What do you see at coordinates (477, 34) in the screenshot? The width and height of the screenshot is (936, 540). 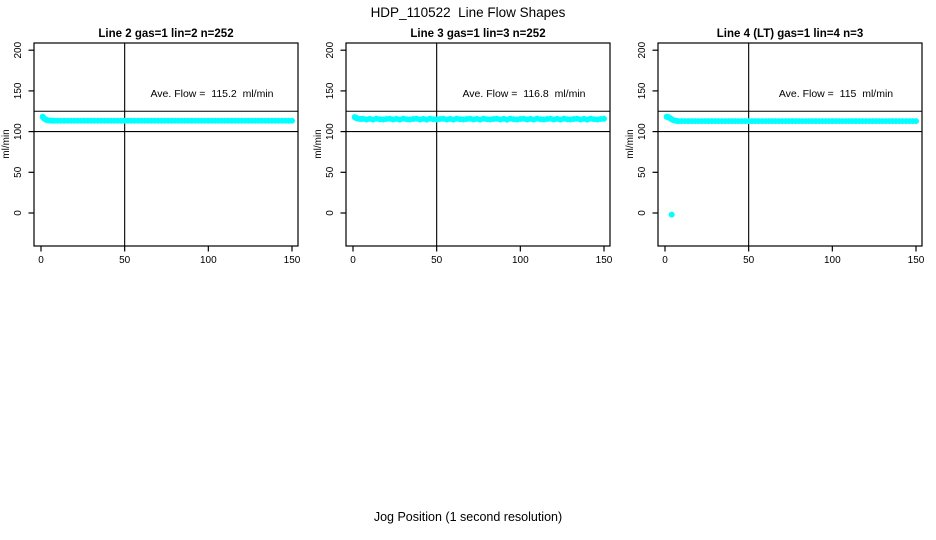 I see `subplot-title: Line 3 gas=1 lin=3 n=252` at bounding box center [477, 34].